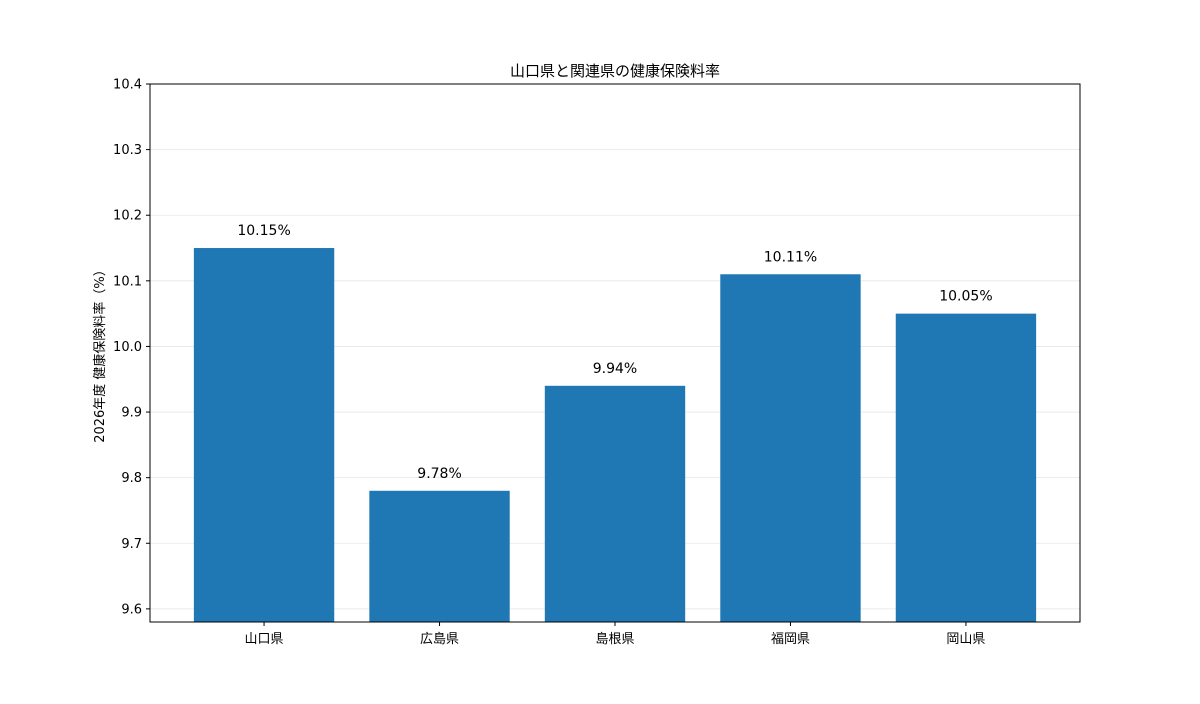 The width and height of the screenshot is (1200, 704). I want to click on y-tick-label: 10.4, so click(127, 85).